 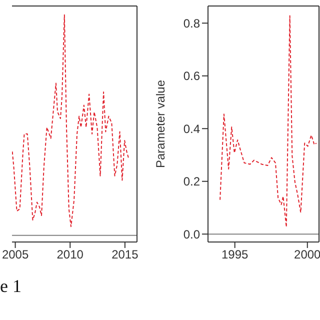 What do you see at coordinates (160, 124) in the screenshot?
I see `y-axis-title: Parameter value` at bounding box center [160, 124].